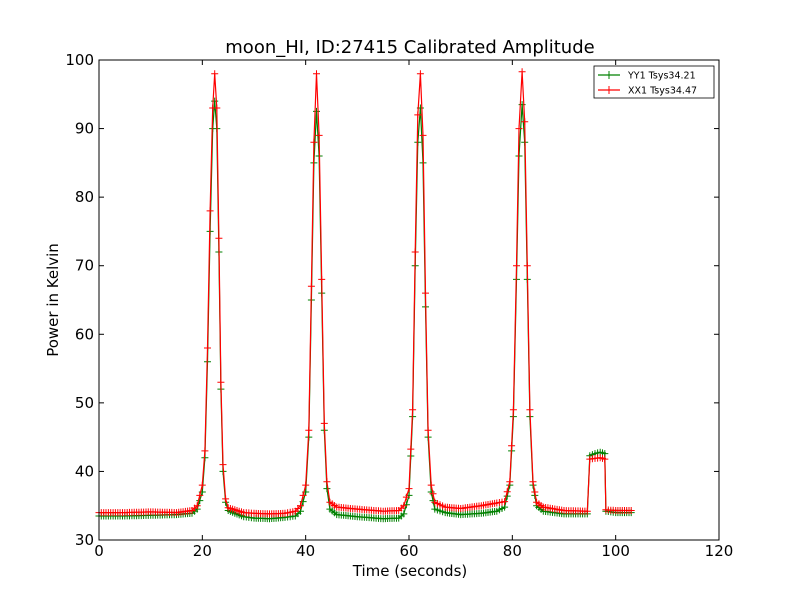  What do you see at coordinates (84, 129) in the screenshot?
I see `y-tick-label: 90` at bounding box center [84, 129].